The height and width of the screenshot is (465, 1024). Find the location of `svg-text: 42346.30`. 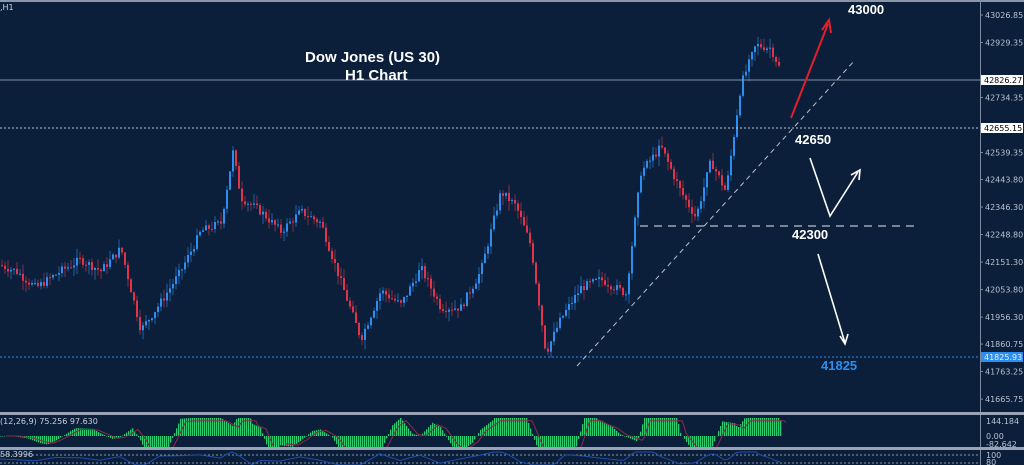

svg-text: 42346.30 is located at coordinates (1004, 207).